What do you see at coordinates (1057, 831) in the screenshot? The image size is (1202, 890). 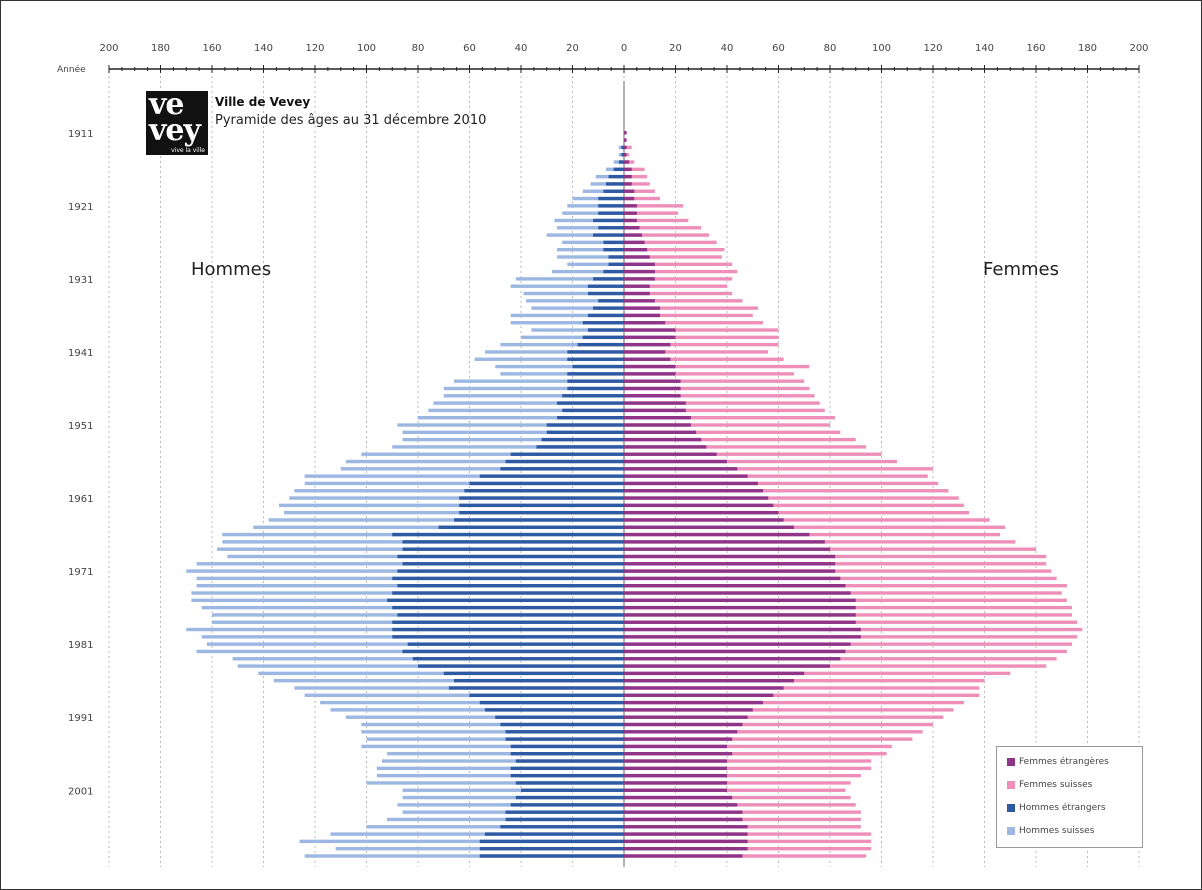 I see `legend-label: Hommes suisses` at bounding box center [1057, 831].